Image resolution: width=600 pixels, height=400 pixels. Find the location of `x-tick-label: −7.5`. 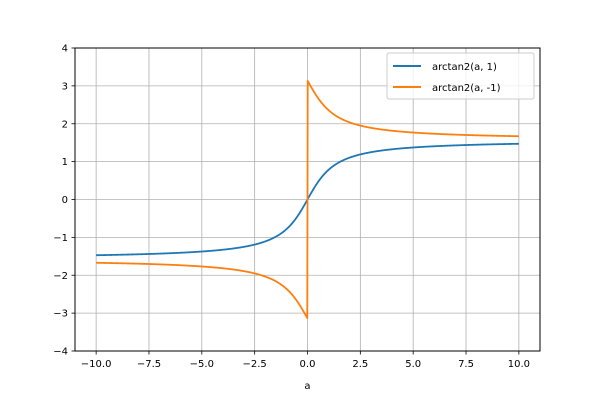

x-tick-label: −7.5 is located at coordinates (149, 364).